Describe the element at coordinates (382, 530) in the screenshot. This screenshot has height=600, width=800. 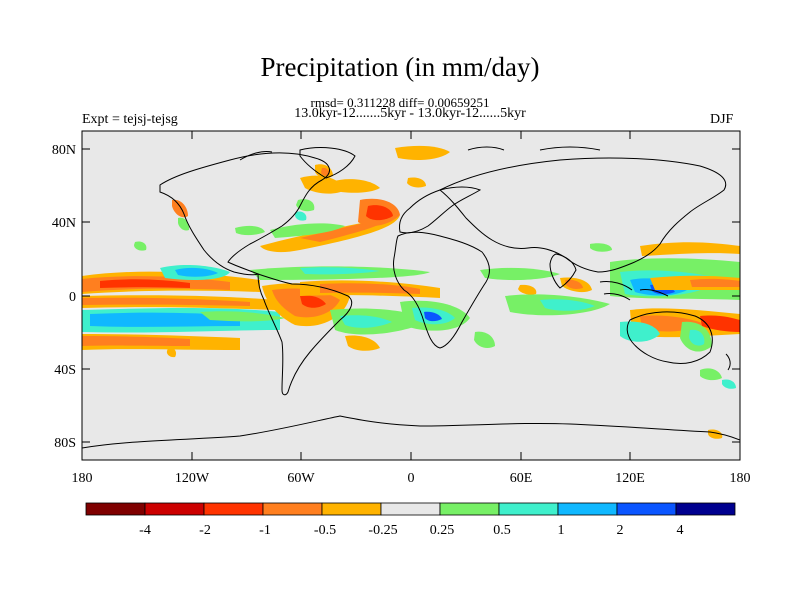
I see `colorbar-label: -0.25` at that location.